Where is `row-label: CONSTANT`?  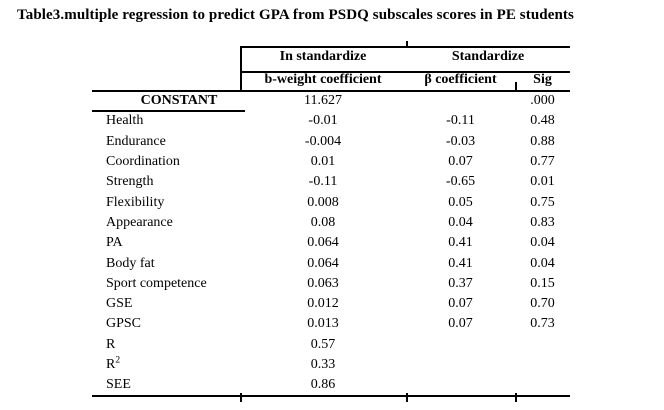 row-label: CONSTANT is located at coordinates (179, 101).